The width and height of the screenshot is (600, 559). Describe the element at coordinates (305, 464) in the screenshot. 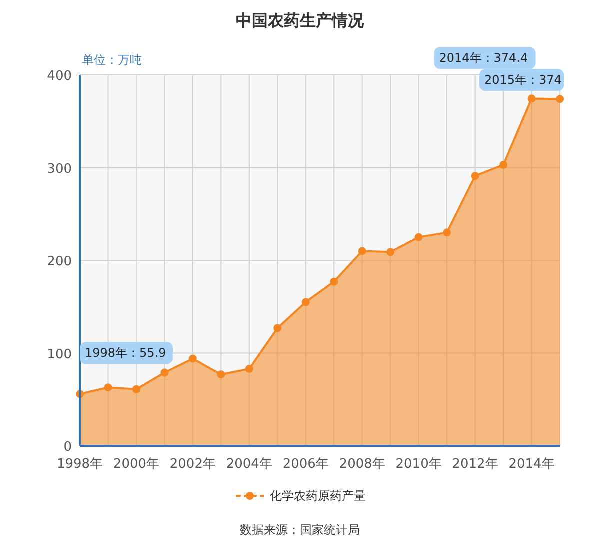

I see `x-tick-label: 2006年` at that location.